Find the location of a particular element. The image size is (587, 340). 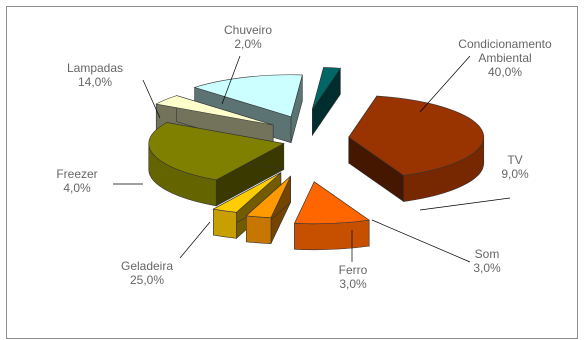

data-label-value: 14,0% is located at coordinates (95, 82).